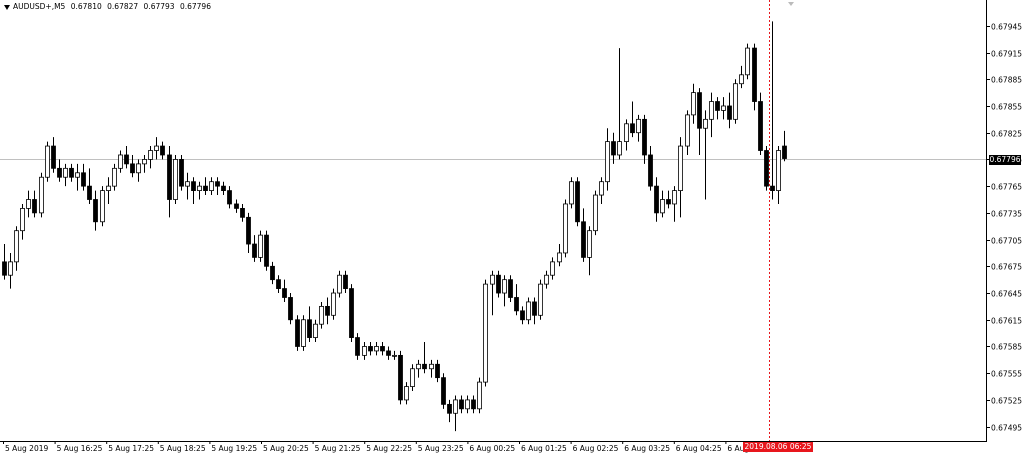 This screenshot has width=1024, height=455. What do you see at coordinates (123, 6) in the screenshot?
I see `ohlc-high: 0.67827` at bounding box center [123, 6].